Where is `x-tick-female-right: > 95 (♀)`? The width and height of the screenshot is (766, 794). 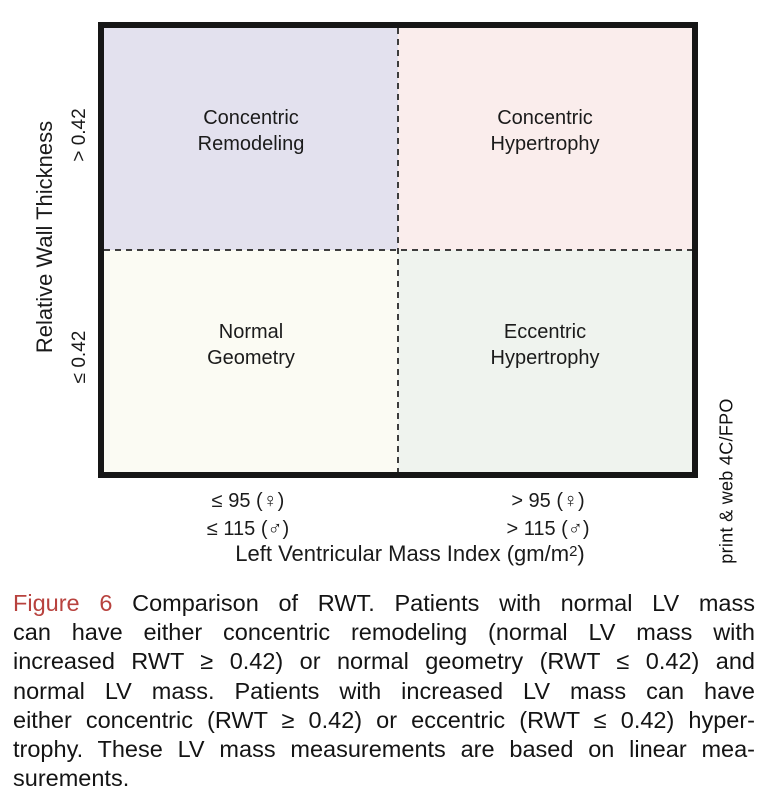
x-tick-female-right: > 95 (♀) is located at coordinates (548, 501).